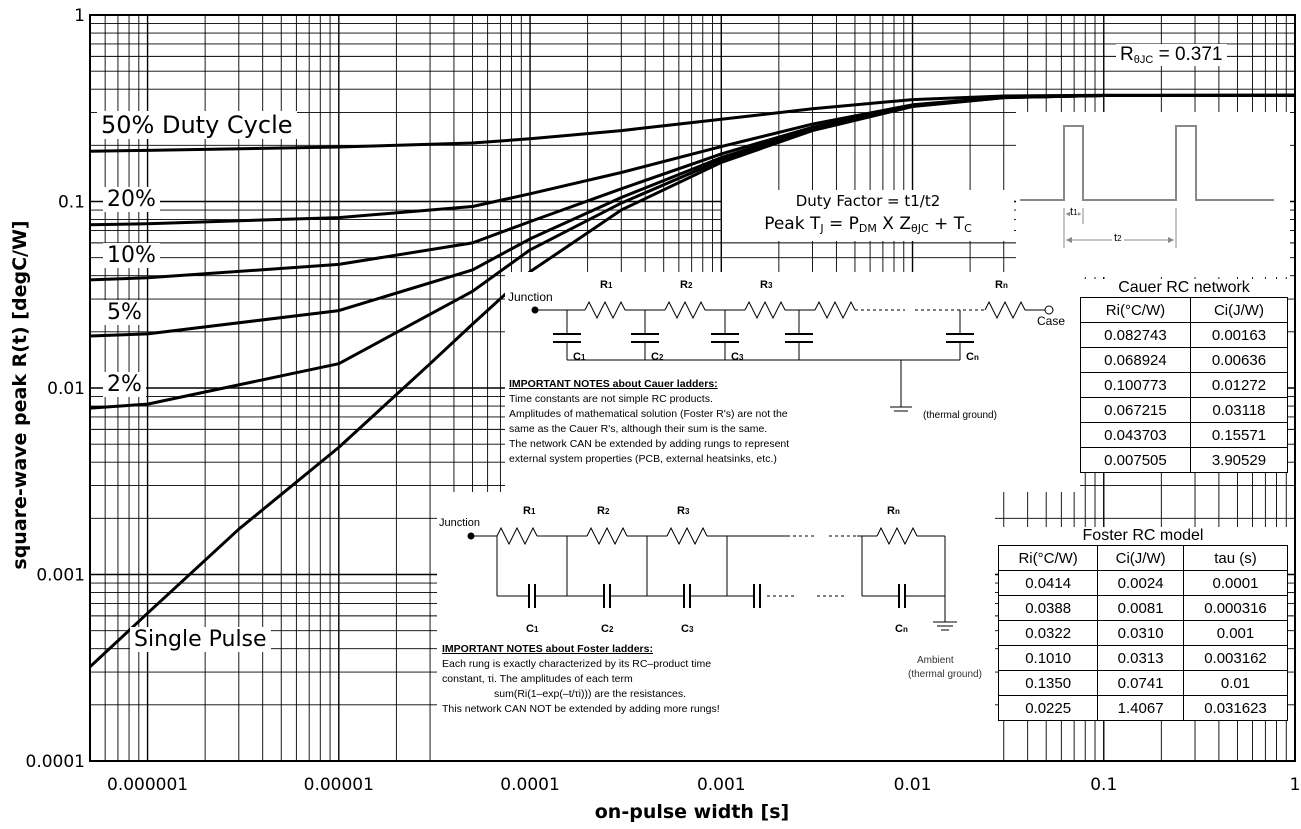 Image resolution: width=1301 pixels, height=829 pixels. I want to click on x-tick-labels: 0.000001 0.00001 0.0001 0.001 0.01 0.1 1, so click(703, 785).